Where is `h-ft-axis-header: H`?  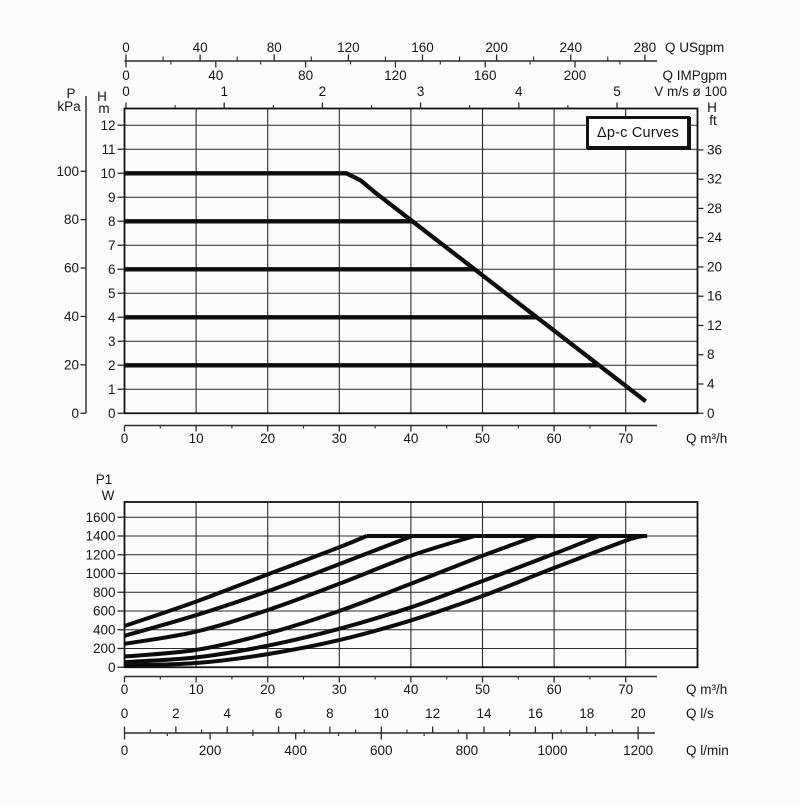
h-ft-axis-header: H is located at coordinates (712, 107).